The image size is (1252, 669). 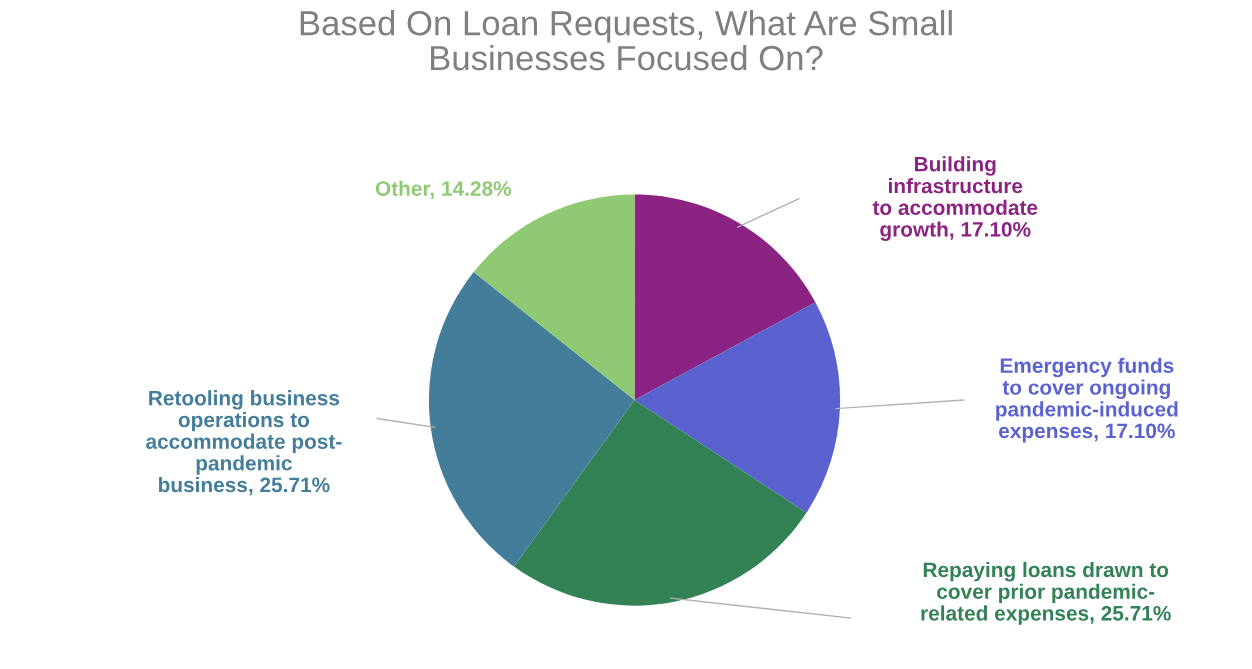 What do you see at coordinates (955, 198) in the screenshot?
I see `slice-label: Building infrastructure to accommodate growth, 17.10%` at bounding box center [955, 198].